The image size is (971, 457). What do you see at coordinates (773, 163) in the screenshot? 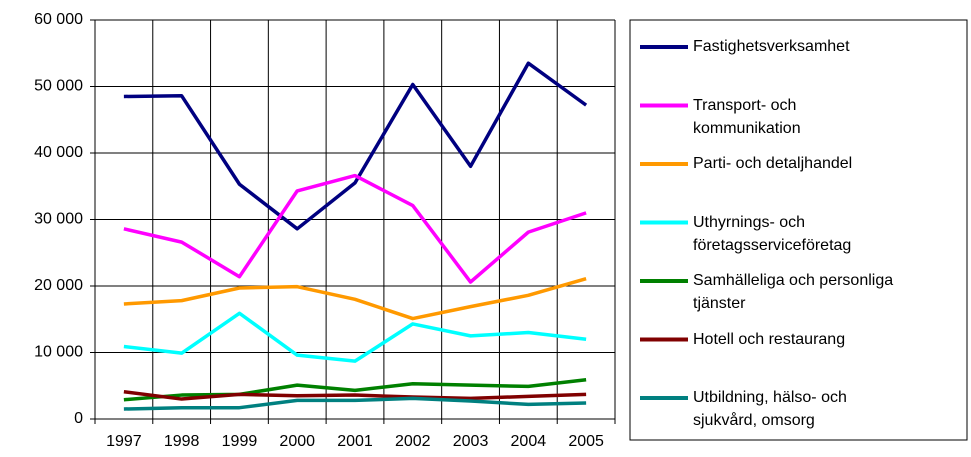
I see `legend-label: Parti- och detaljhandel` at bounding box center [773, 163].